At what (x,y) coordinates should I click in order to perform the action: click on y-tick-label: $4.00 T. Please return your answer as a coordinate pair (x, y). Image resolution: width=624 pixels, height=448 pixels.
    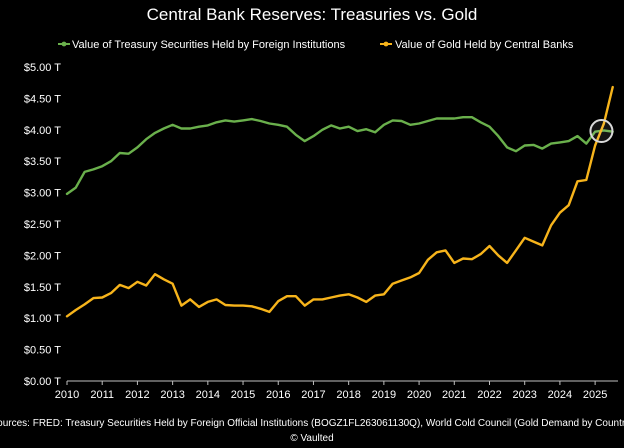
    Looking at the image, I should click on (42, 131).